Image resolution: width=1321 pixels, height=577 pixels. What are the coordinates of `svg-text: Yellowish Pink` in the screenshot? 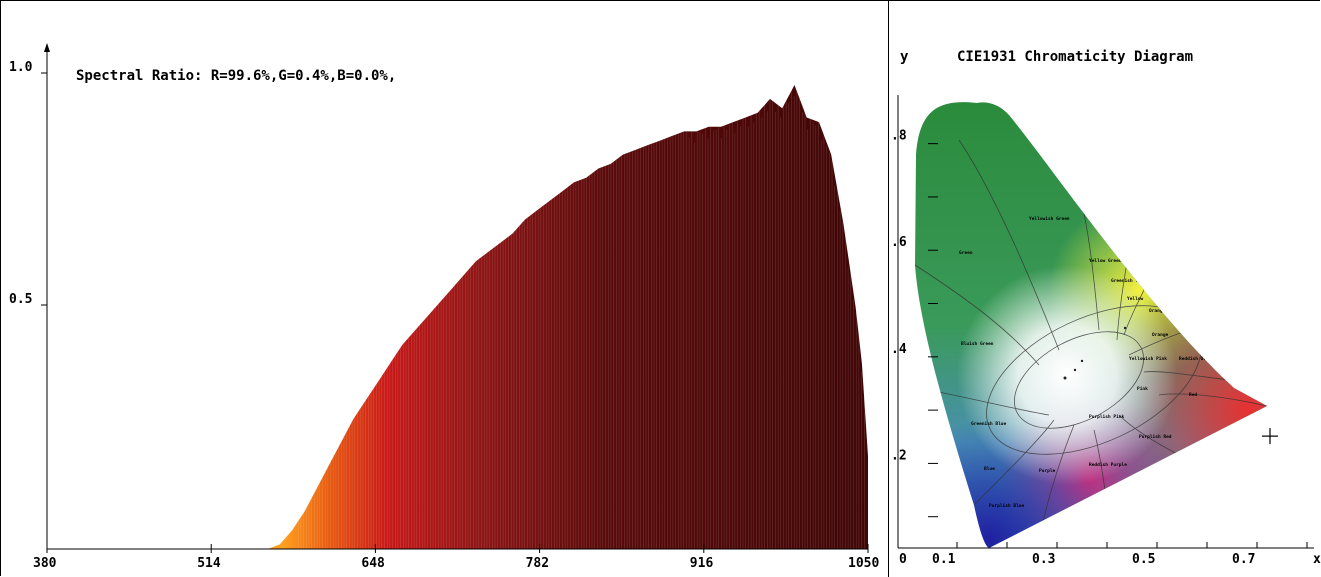 It's located at (1148, 359).